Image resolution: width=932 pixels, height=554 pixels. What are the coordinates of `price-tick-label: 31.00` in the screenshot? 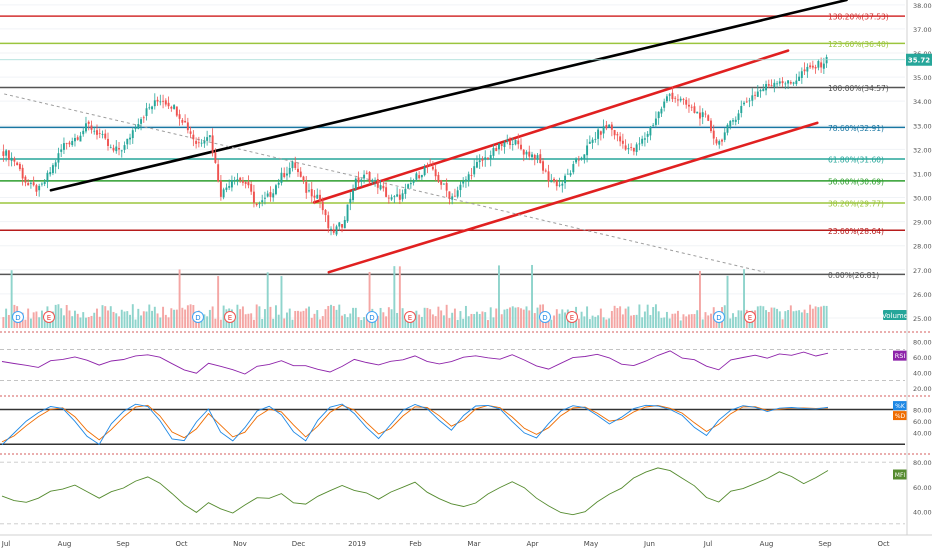 It's located at (922, 174).